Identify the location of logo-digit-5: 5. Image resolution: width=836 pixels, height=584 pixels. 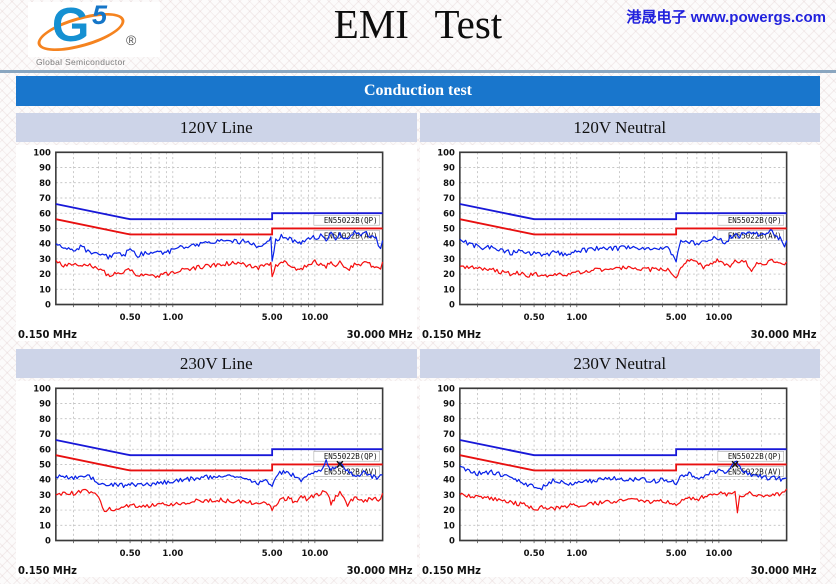
(100, 15).